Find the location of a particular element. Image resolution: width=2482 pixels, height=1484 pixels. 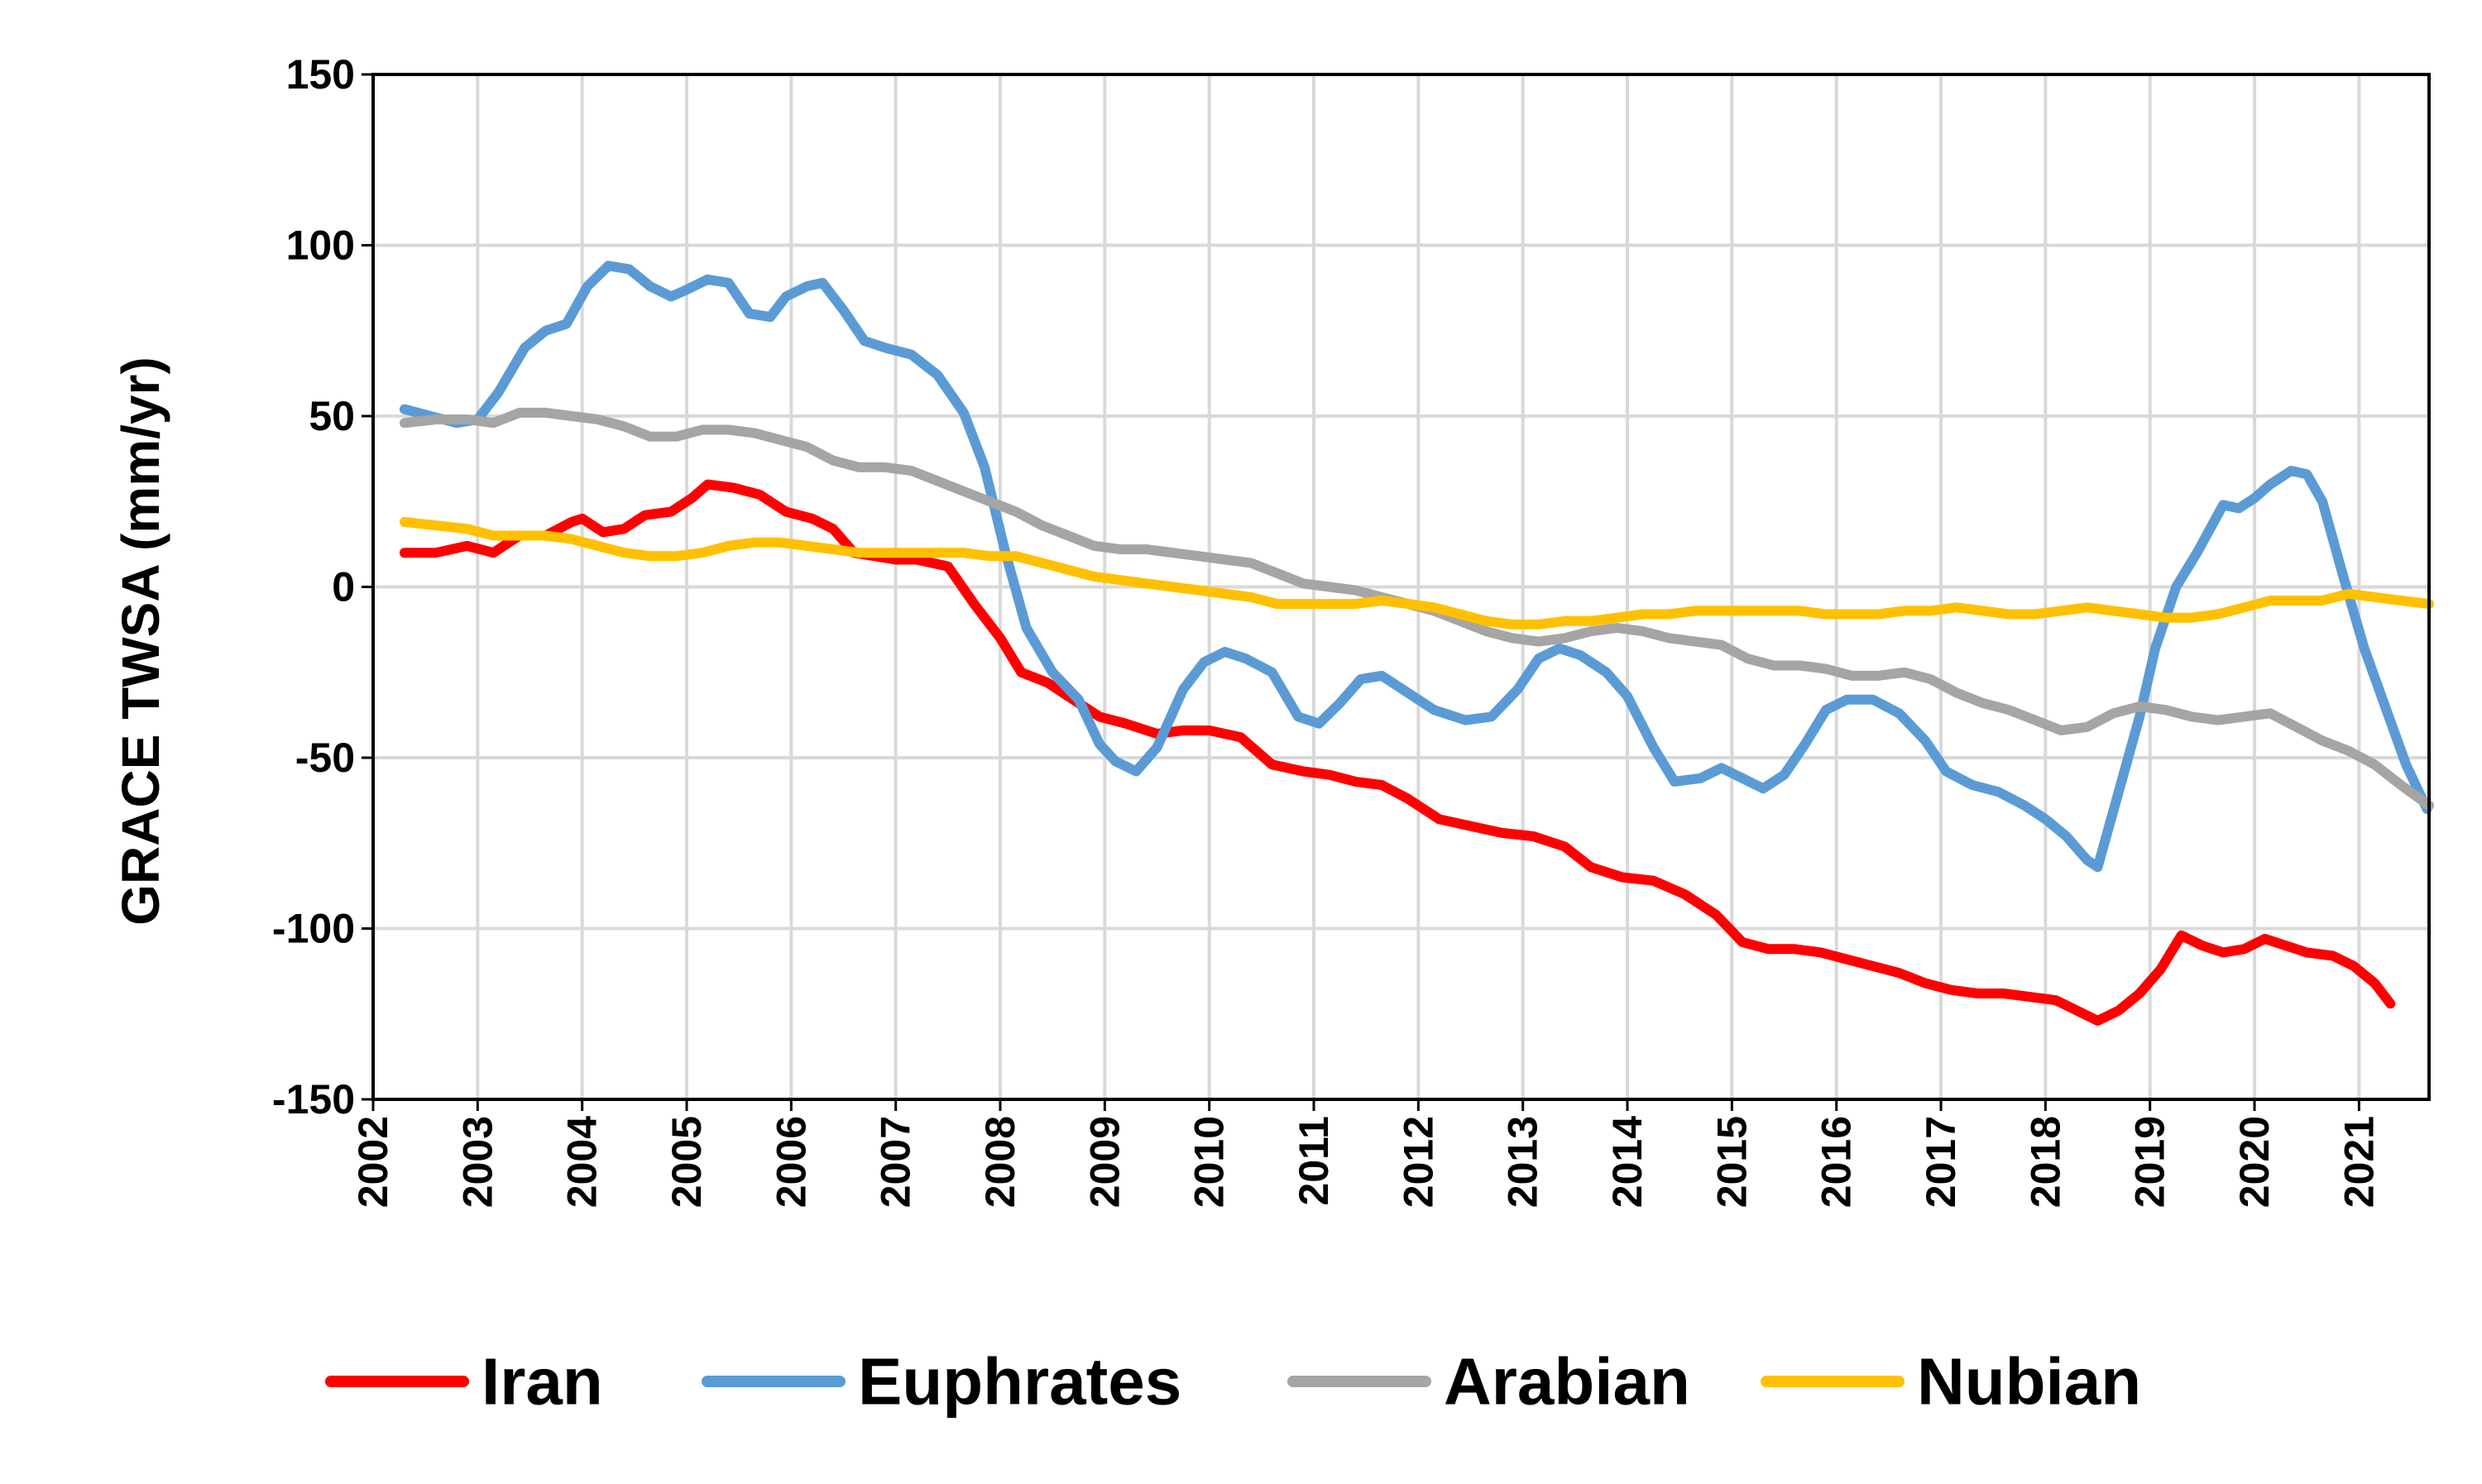

x-tick-label: 2002 is located at coordinates (373, 1162).